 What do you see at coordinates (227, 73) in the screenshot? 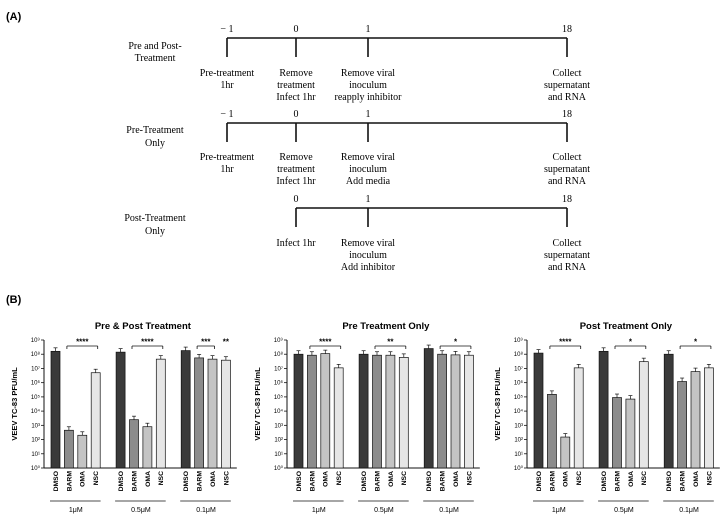
I see `timeline-event-text: Pre-treatment` at bounding box center [227, 73].